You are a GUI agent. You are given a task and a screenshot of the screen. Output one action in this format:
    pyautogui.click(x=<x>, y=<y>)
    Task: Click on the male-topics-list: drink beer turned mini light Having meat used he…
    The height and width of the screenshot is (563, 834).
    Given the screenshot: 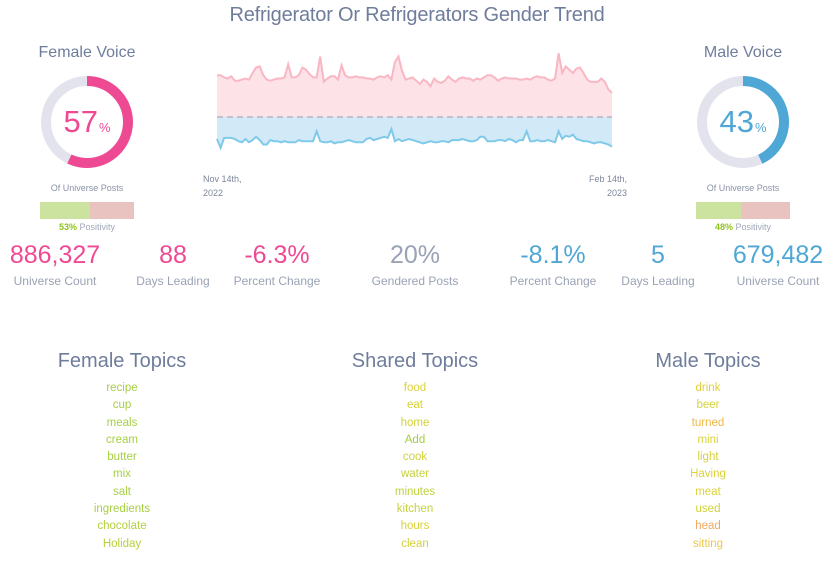 What is the action you would take?
    pyautogui.click(x=708, y=466)
    